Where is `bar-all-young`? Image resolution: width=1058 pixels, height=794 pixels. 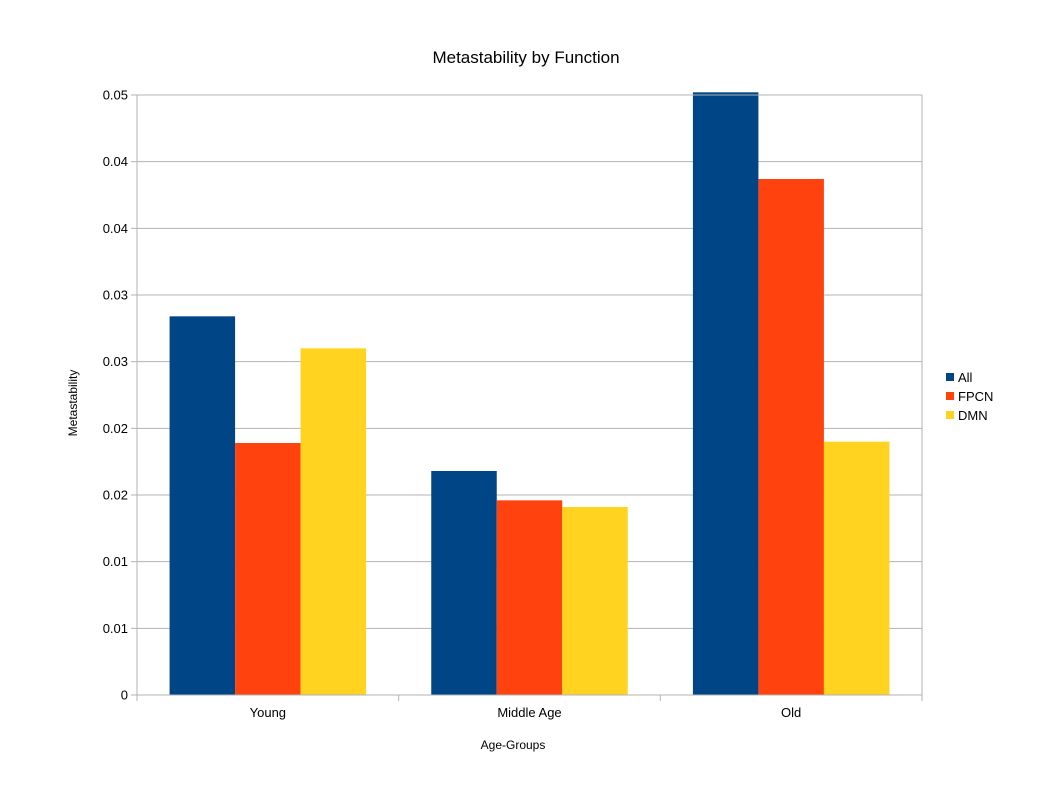
bar-all-young is located at coordinates (202, 505).